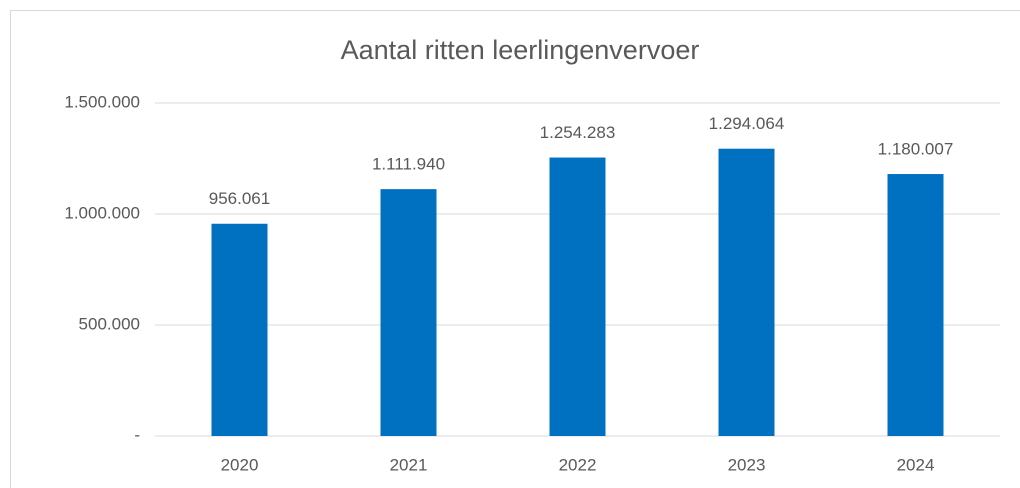 The height and width of the screenshot is (488, 1020). What do you see at coordinates (137, 434) in the screenshot?
I see `y-tick-label: -` at bounding box center [137, 434].